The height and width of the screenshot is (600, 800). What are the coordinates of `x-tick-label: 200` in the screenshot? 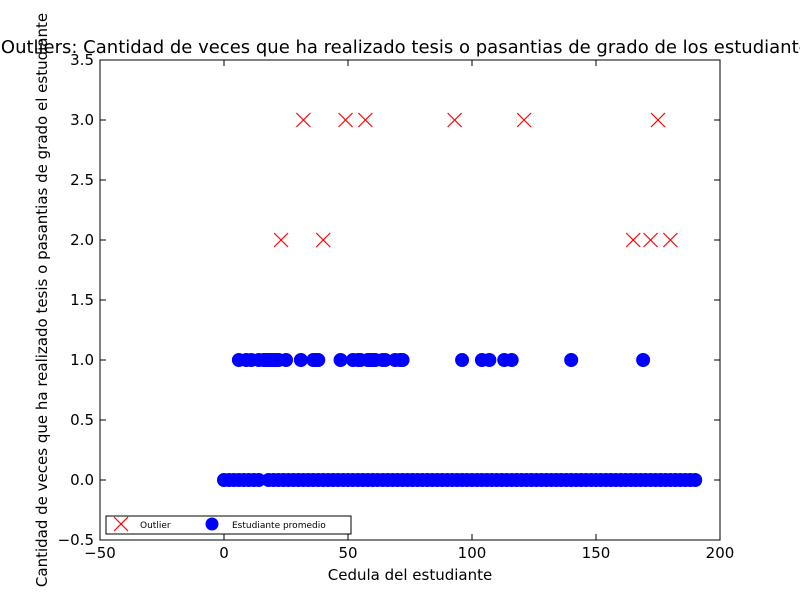 It's located at (720, 553).